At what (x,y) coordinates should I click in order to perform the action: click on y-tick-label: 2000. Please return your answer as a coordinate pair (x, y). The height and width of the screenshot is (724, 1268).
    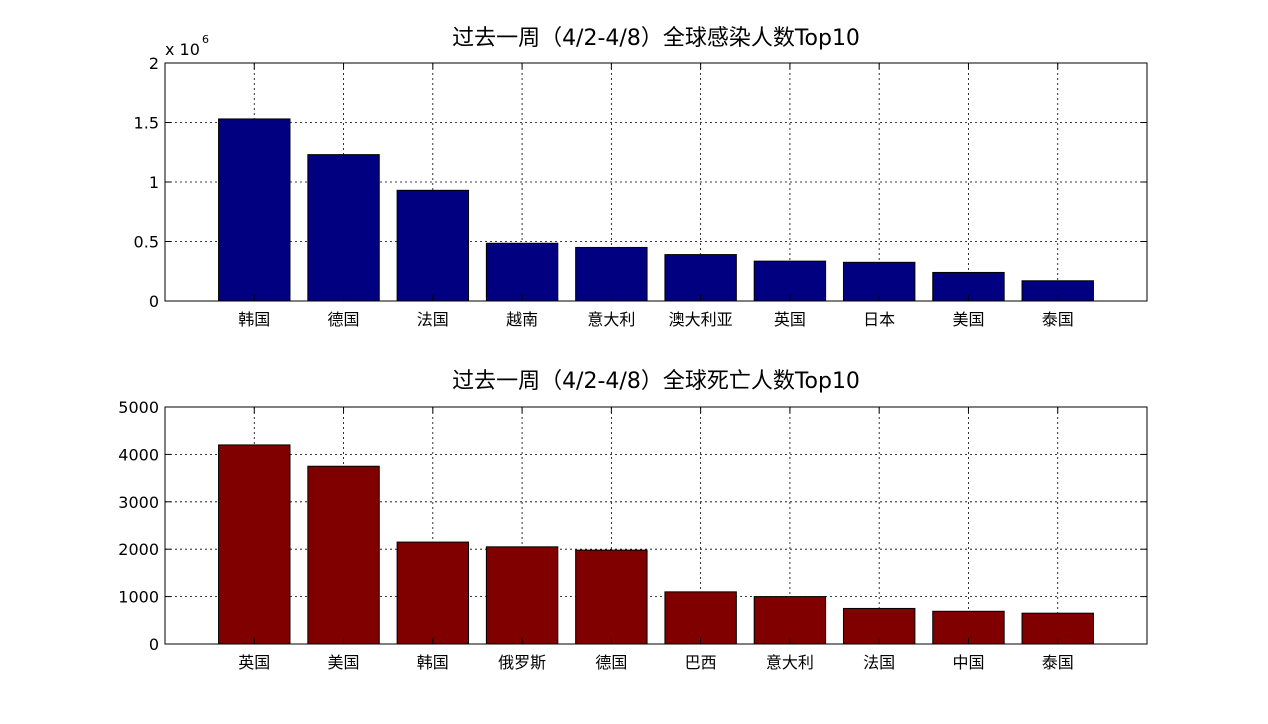
    Looking at the image, I should click on (138, 549).